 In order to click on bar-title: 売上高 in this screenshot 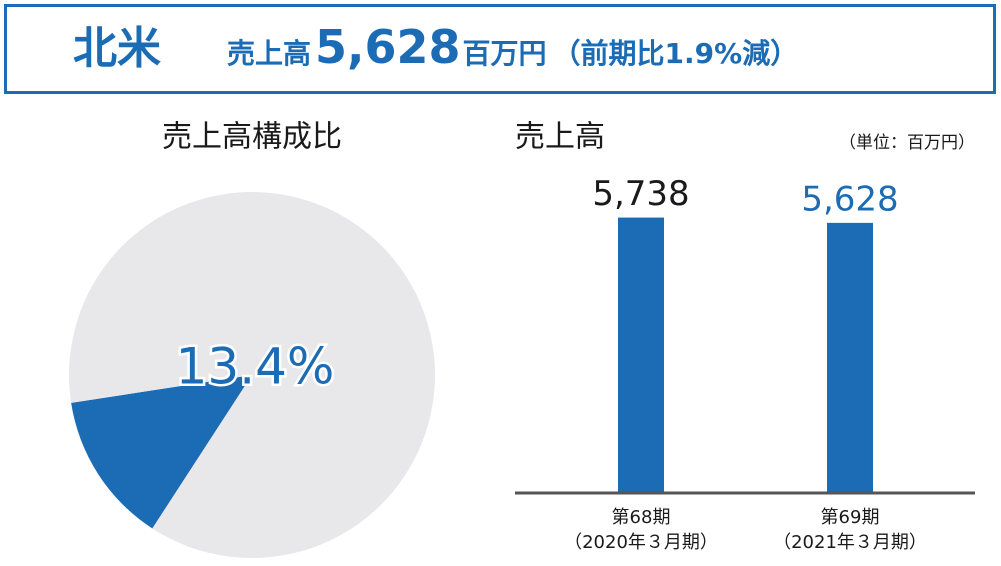, I will do `click(560, 137)`.